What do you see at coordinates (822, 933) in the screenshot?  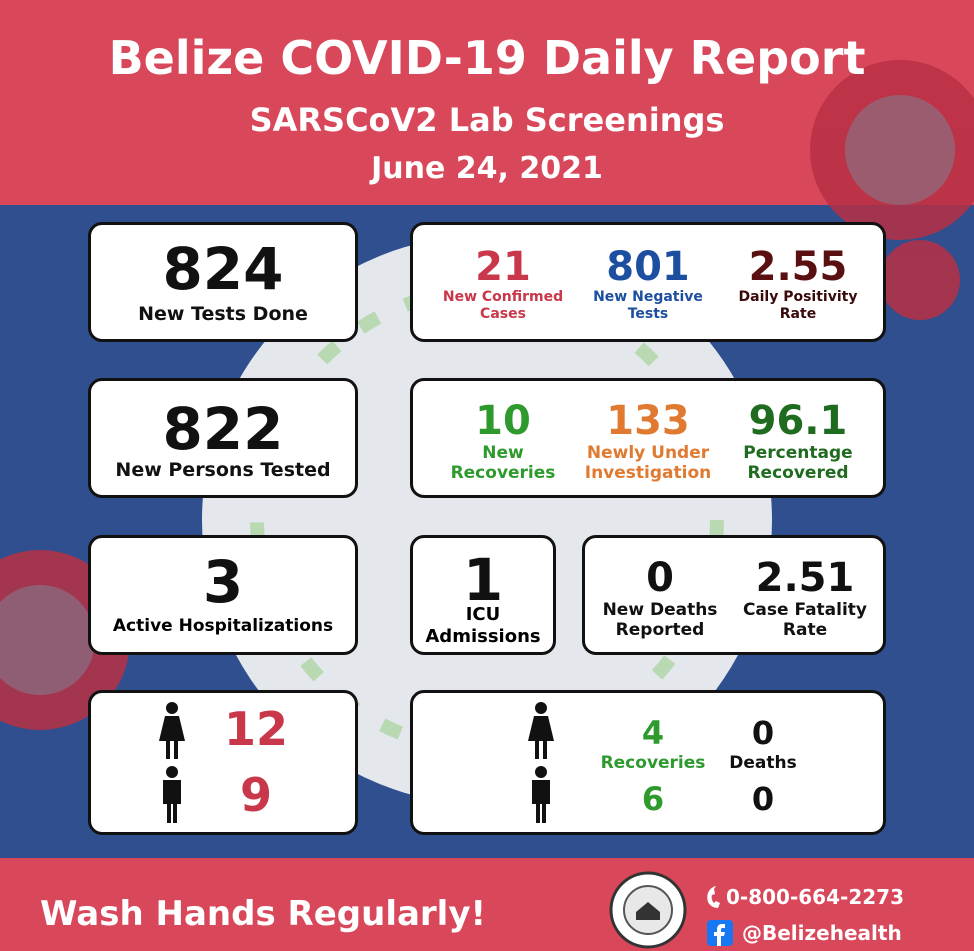 I see `social-handle: @Belizehealth` at bounding box center [822, 933].